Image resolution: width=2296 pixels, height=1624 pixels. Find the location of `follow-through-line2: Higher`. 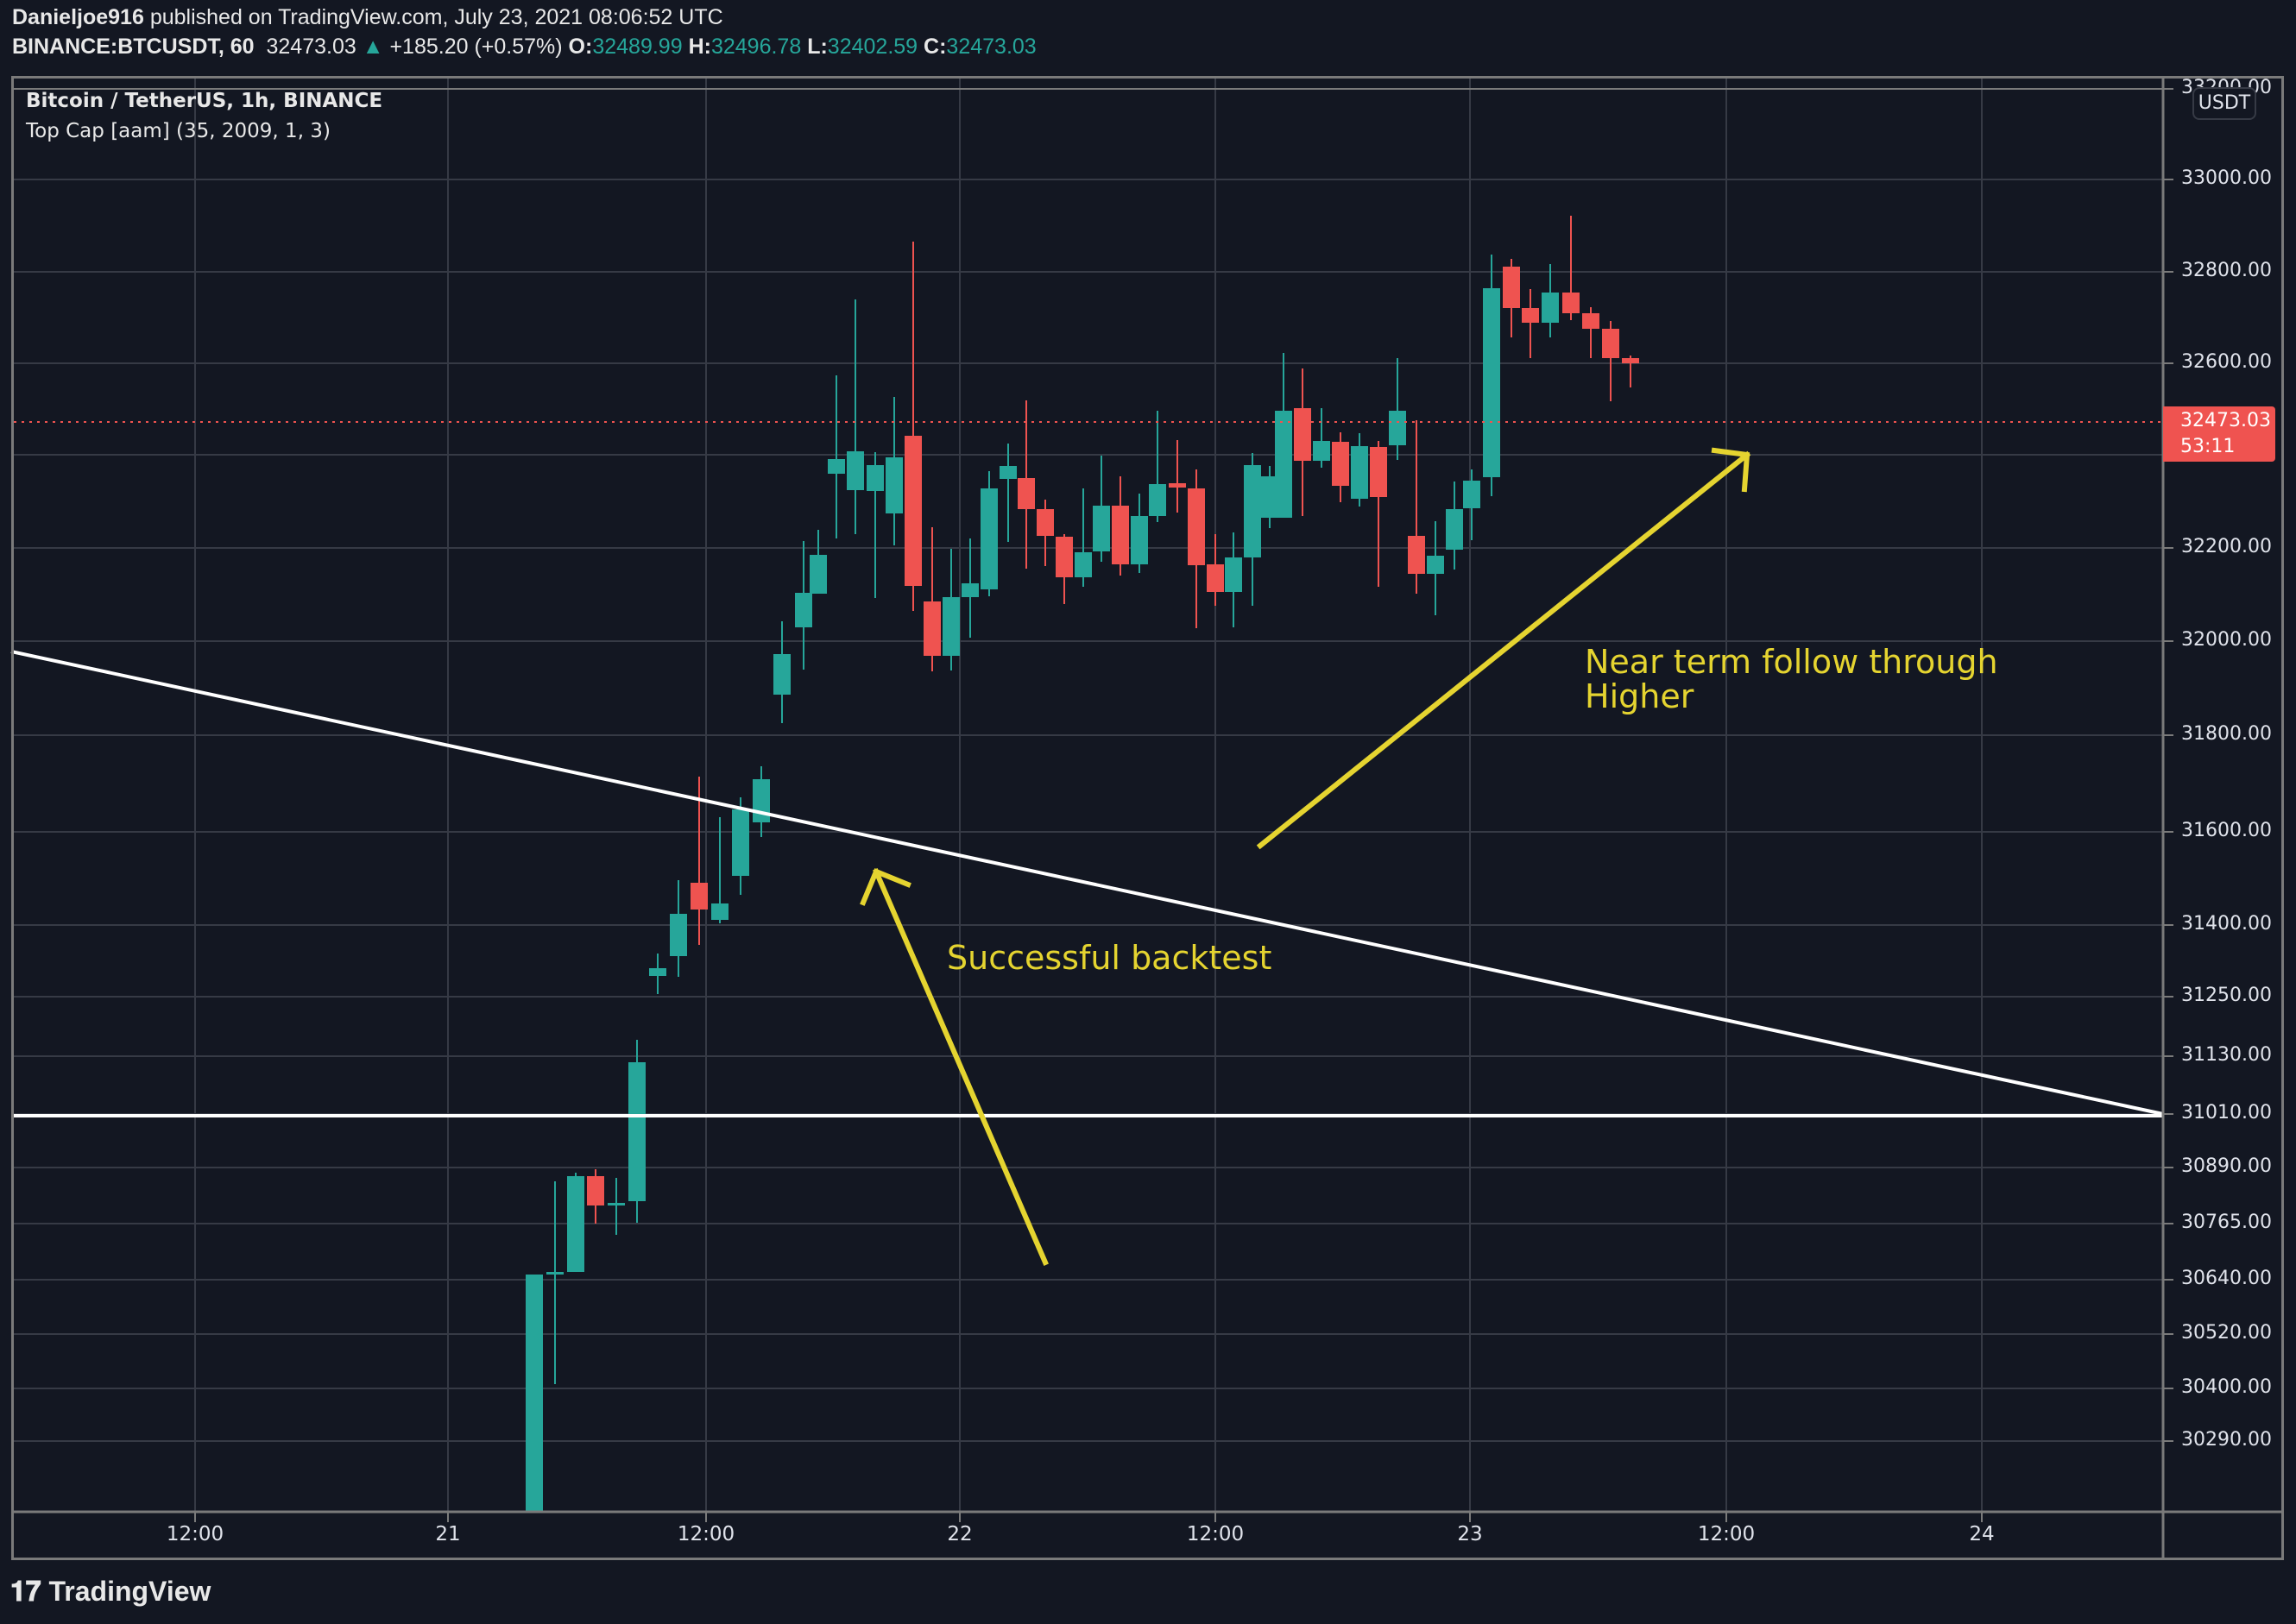

follow-through-line2: Higher is located at coordinates (1639, 696).